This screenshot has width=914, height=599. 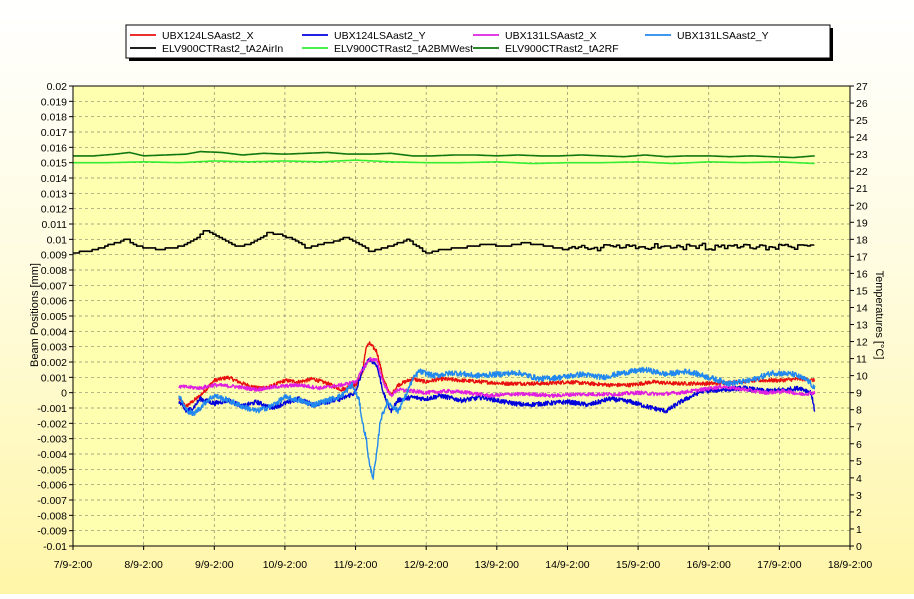 I want to click on y2-tick-label: 8, so click(x=859, y=411).